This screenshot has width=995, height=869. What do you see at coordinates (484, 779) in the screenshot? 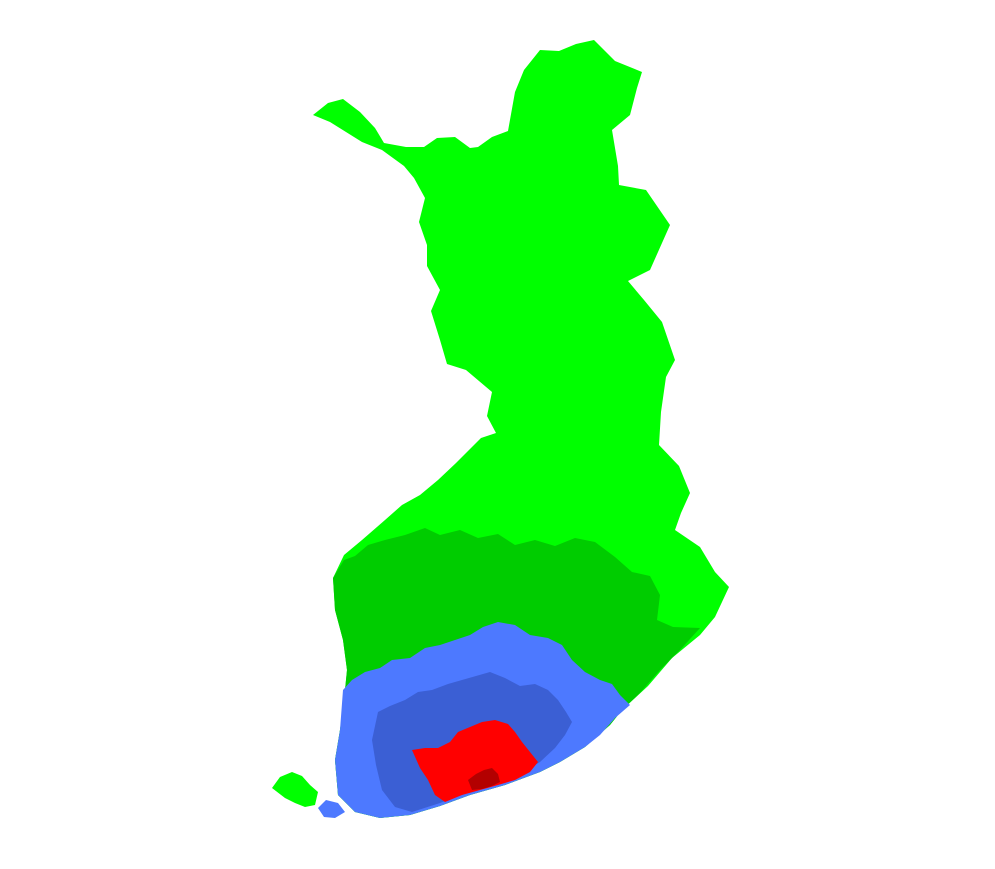
I see `zone-core-region` at bounding box center [484, 779].